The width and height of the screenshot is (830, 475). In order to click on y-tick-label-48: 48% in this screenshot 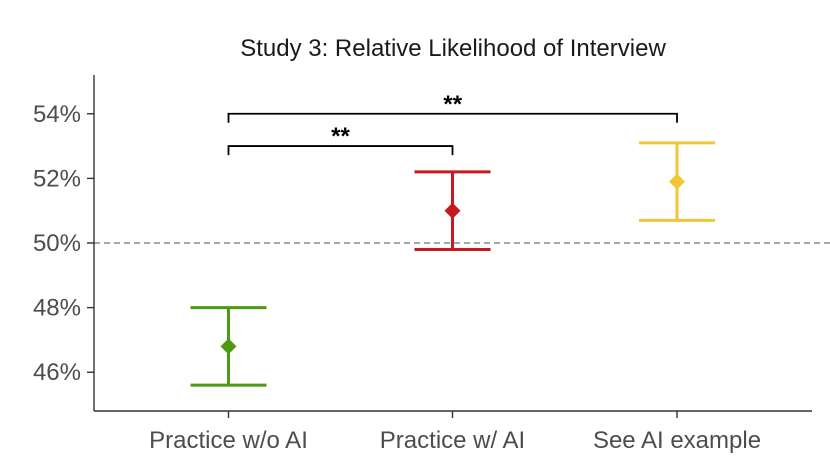, I will do `click(57, 308)`.